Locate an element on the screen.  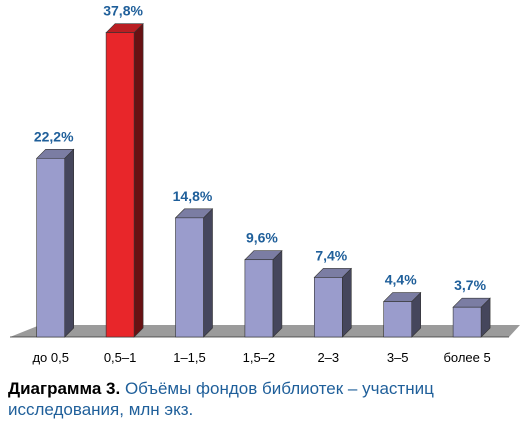
x-tick-label: 1,5–2 is located at coordinates (259, 357).